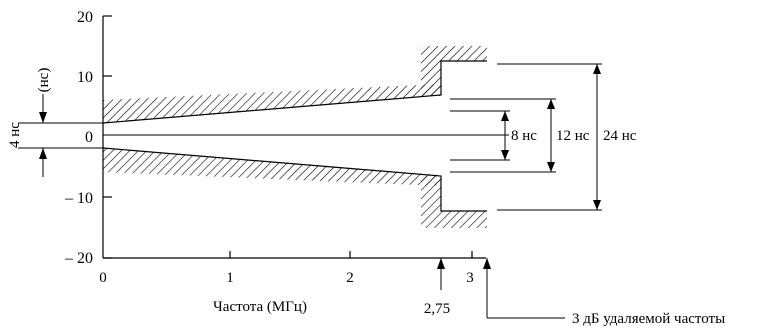  Describe the element at coordinates (437, 309) in the screenshot. I see `marker-275-label: 2,75` at that location.